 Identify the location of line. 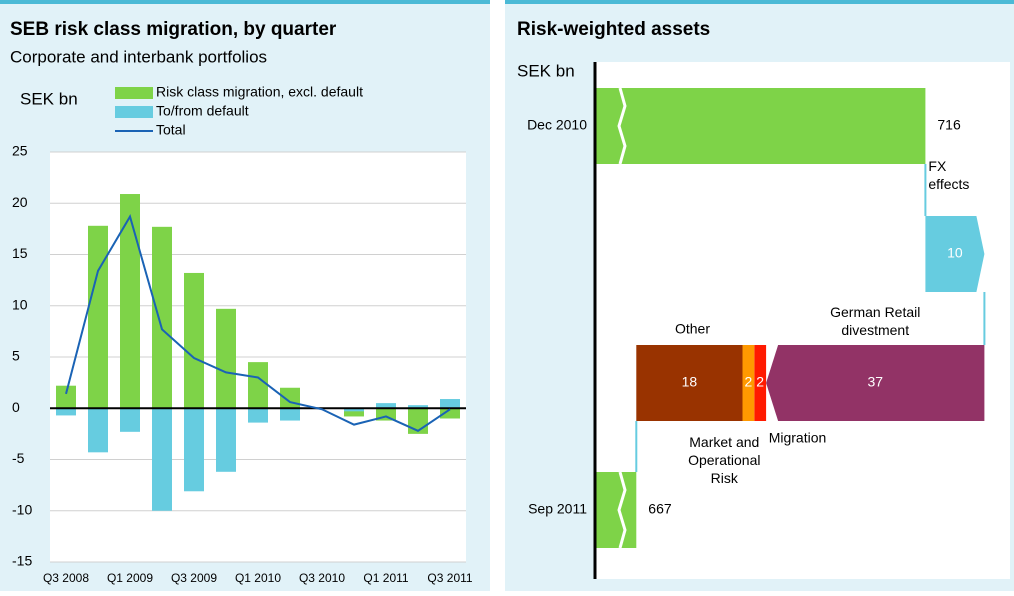
(258, 323).